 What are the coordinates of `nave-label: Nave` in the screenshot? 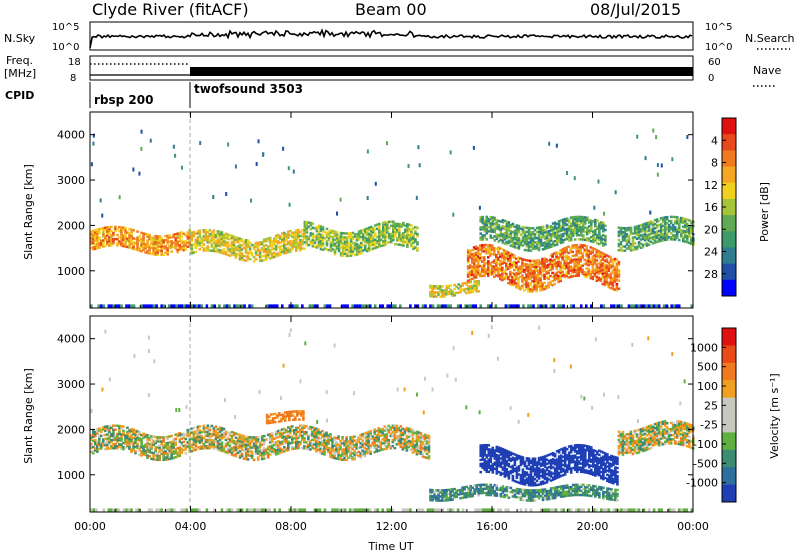 It's located at (767, 70).